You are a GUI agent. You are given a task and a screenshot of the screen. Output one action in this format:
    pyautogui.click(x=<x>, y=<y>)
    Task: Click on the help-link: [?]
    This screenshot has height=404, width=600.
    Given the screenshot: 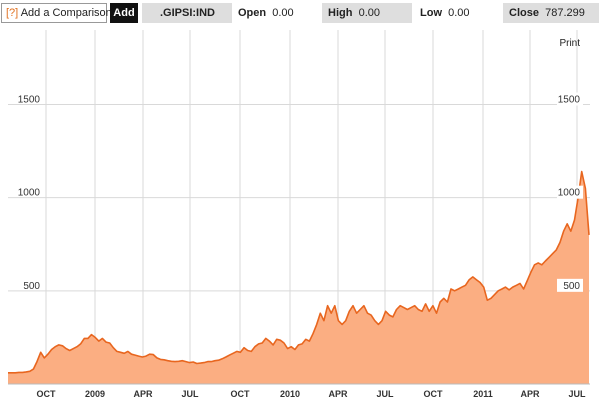 What is the action you would take?
    pyautogui.click(x=12, y=13)
    